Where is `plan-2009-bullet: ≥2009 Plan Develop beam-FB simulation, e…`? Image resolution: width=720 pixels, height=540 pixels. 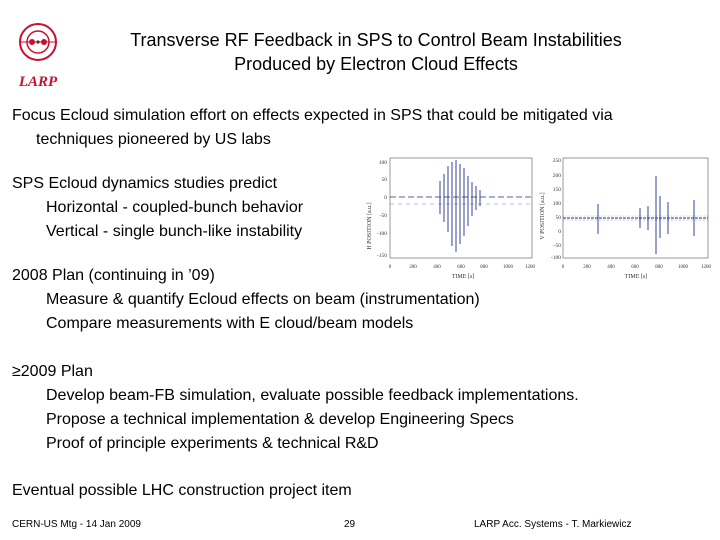
plan-2009-bullet: ≥2009 Plan Develop beam-FB simulation, e… is located at coordinates (295, 408).